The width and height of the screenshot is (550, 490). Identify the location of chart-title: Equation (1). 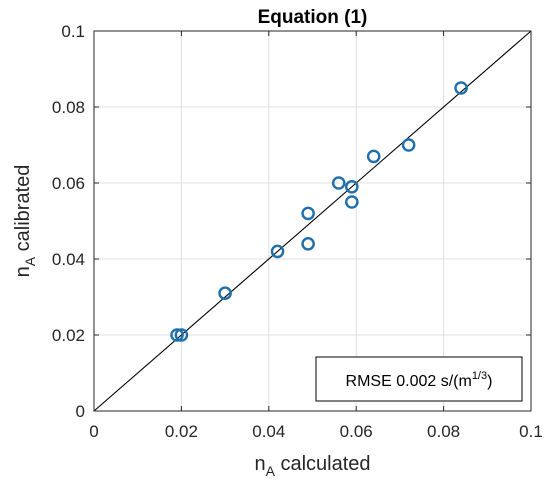
(313, 17).